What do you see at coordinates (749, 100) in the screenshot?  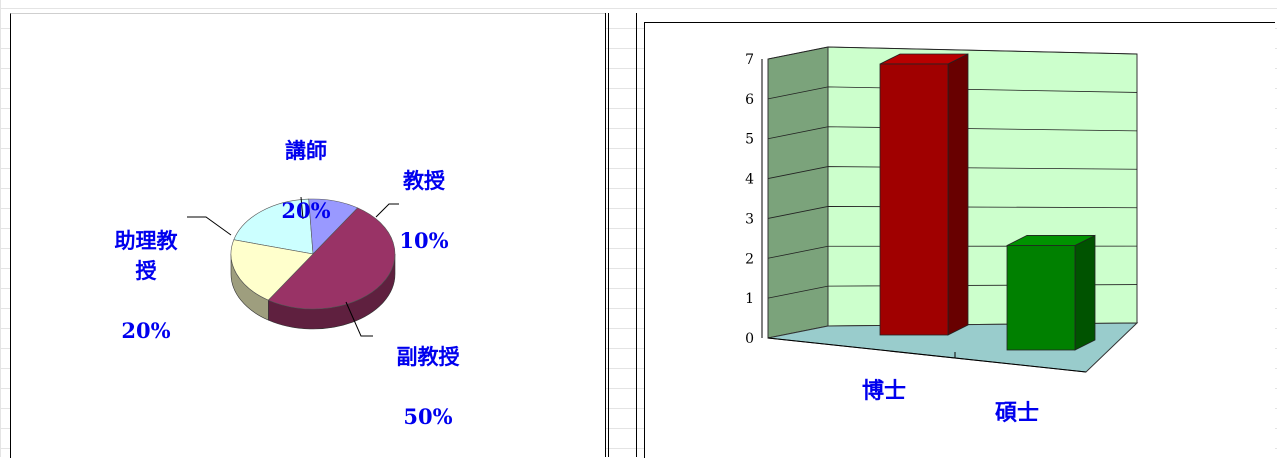 I see `bar-y-tick-label: 6` at bounding box center [749, 100].